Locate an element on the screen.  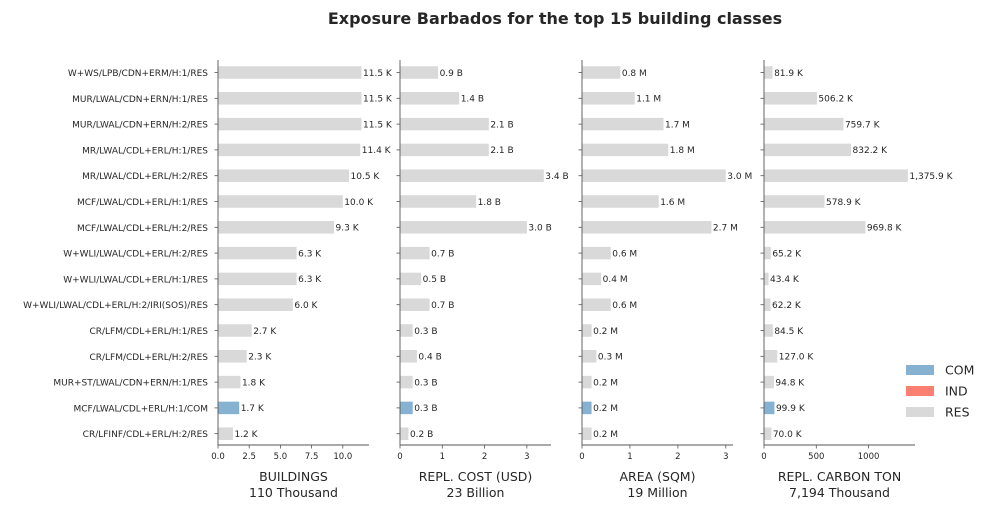
category-label: CR/LFM/CDL+ERL/H:2/RES is located at coordinates (148, 358).